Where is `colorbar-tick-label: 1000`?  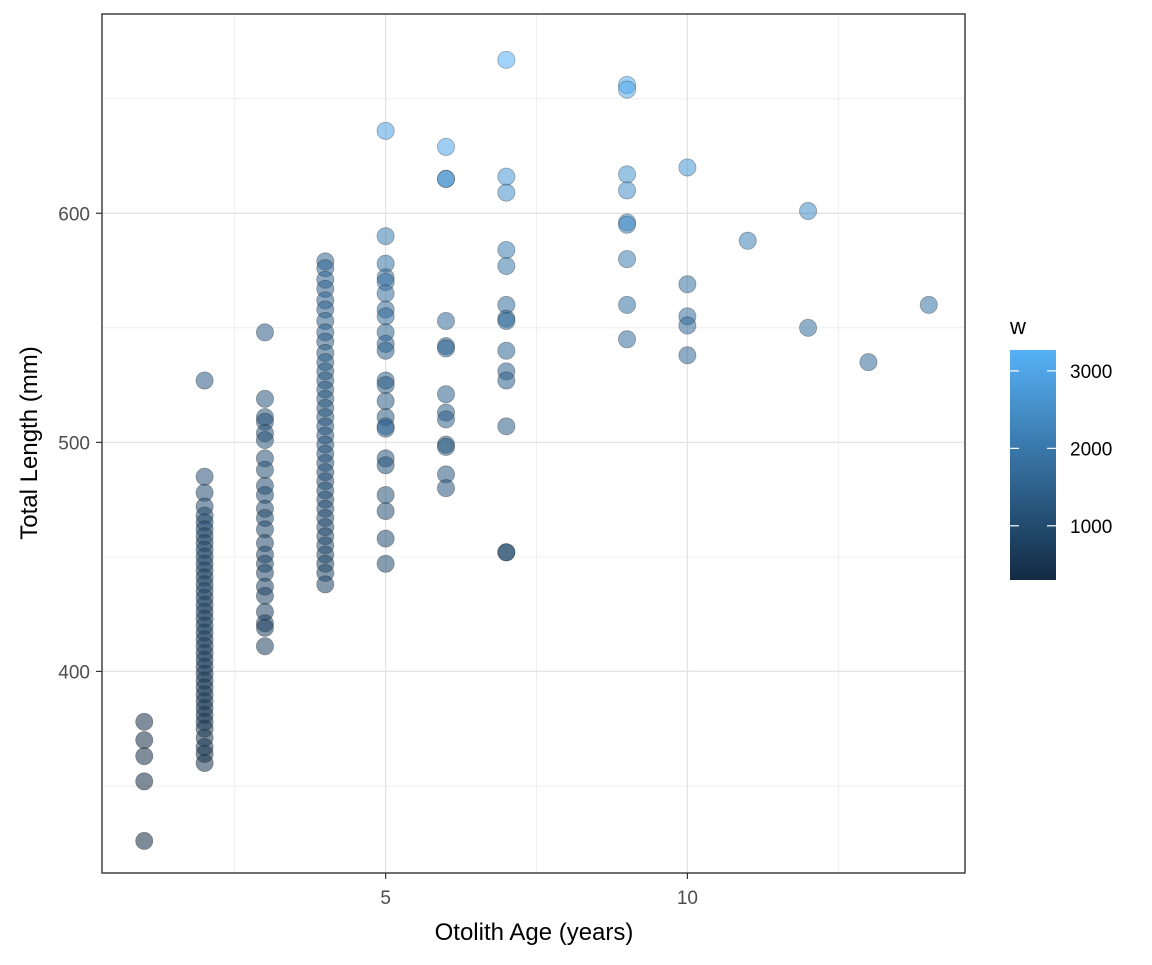 colorbar-tick-label: 1000 is located at coordinates (1091, 527).